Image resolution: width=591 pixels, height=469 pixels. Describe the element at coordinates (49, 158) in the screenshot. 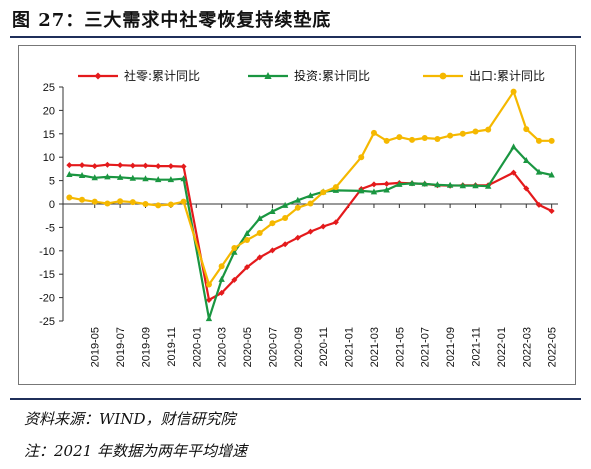

I see `y-tick-label: 10` at that location.